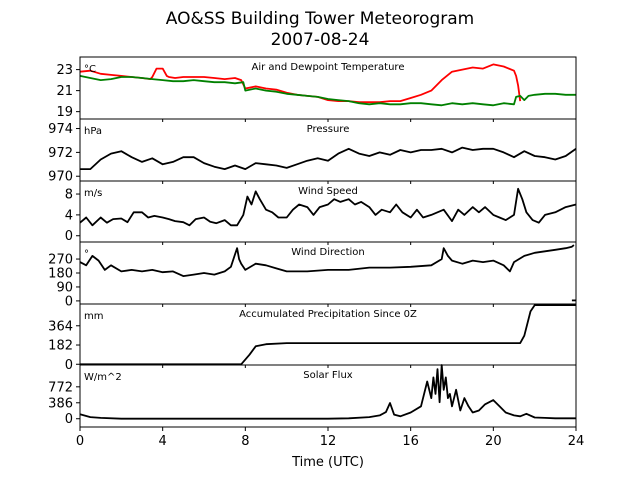 This screenshot has width=640, height=480. I want to click on panel-6-unit: W/m^2, so click(103, 377).